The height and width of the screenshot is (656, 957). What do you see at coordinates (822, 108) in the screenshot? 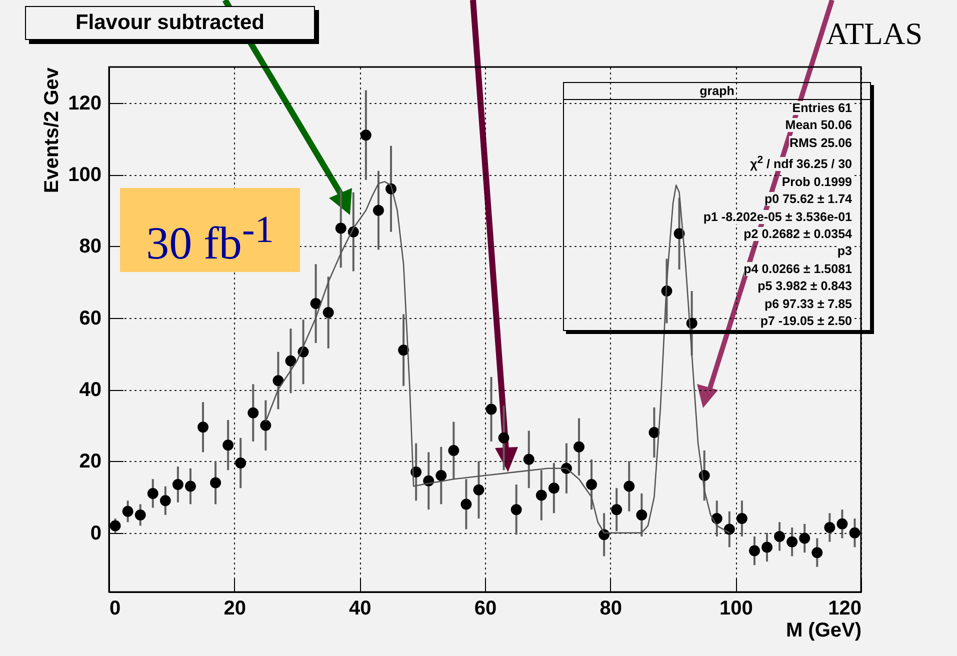
I see `annotation: Entries 61` at bounding box center [822, 108].